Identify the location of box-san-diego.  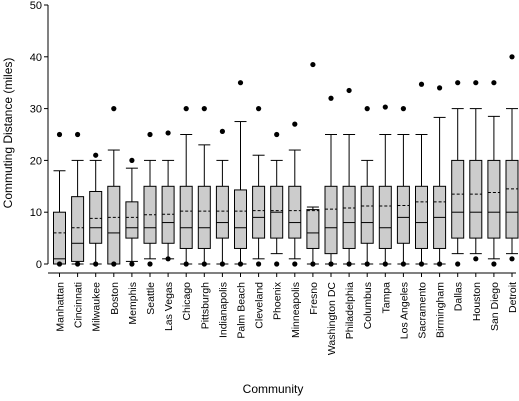
(494, 173).